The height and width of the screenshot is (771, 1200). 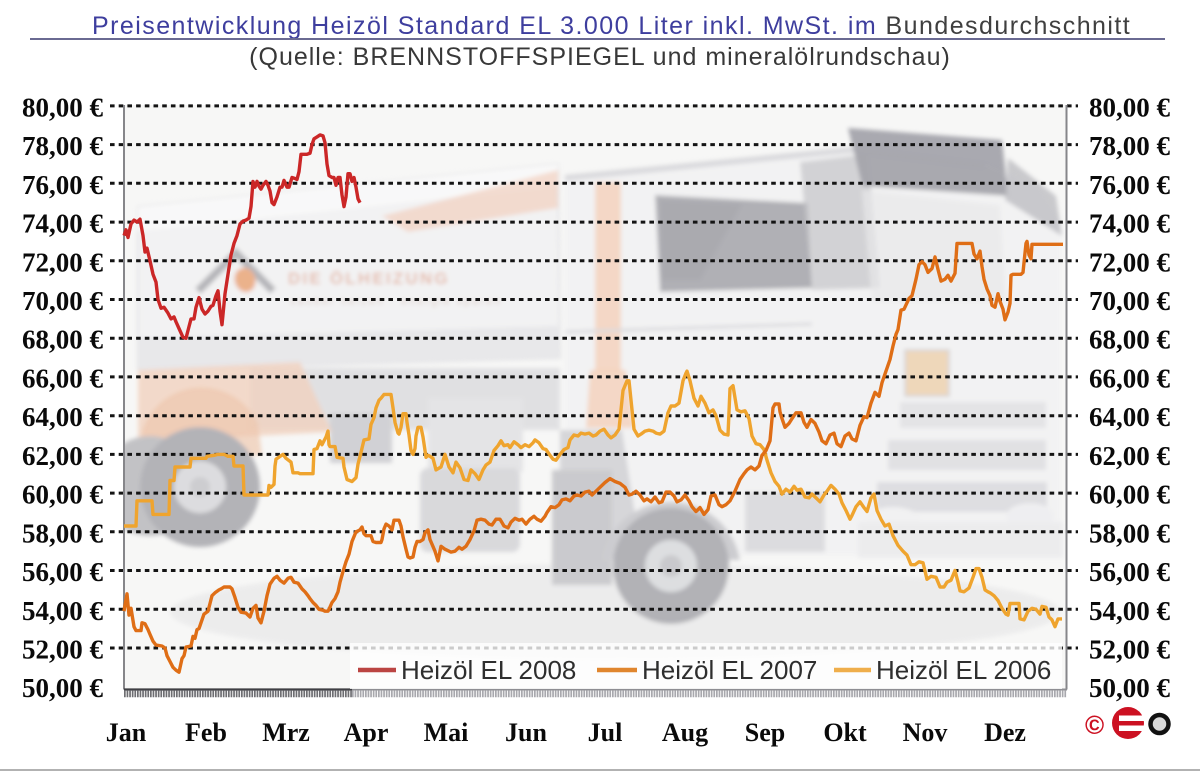 What do you see at coordinates (765, 732) in the screenshot?
I see `svg-text: Sep` at bounding box center [765, 732].